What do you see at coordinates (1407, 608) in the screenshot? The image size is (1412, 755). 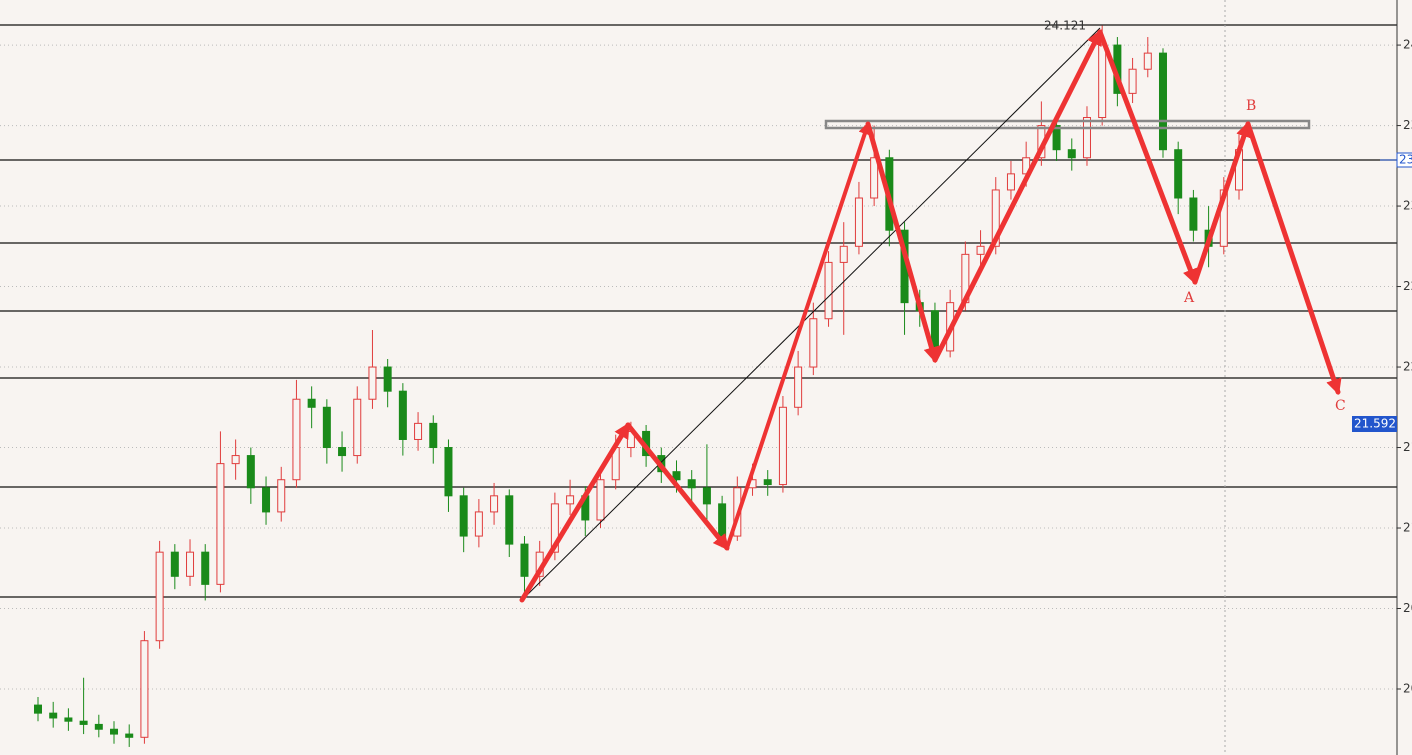 I see `y-tick-label: 20.5` at bounding box center [1407, 608].